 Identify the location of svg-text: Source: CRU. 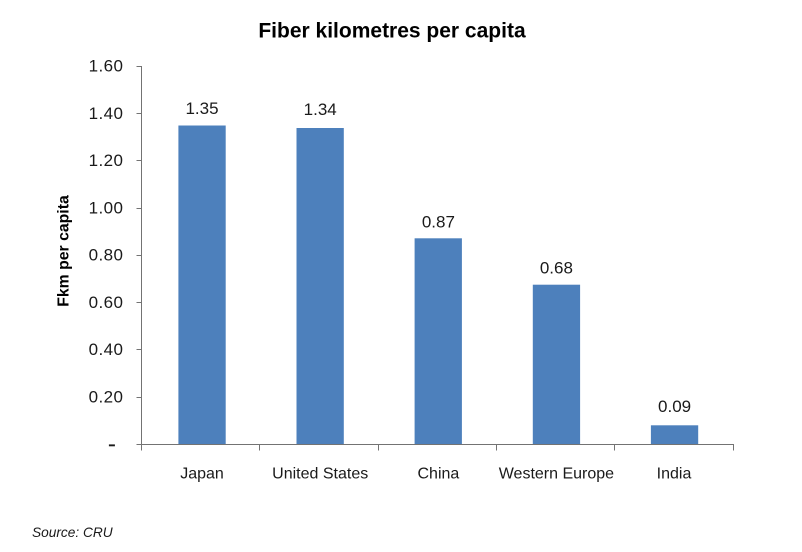
(72, 532).